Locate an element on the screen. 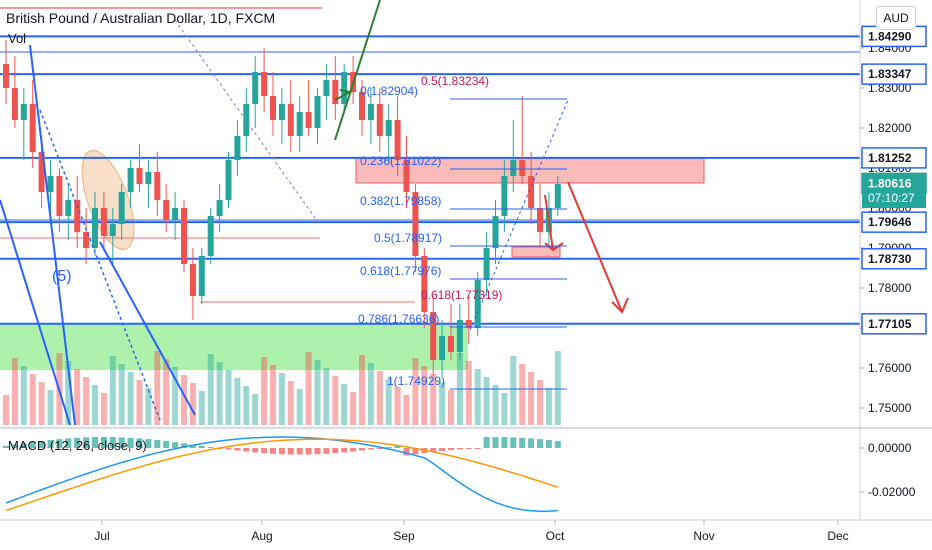 The image size is (932, 550). price-badge-label: 1.80616 is located at coordinates (890, 183).